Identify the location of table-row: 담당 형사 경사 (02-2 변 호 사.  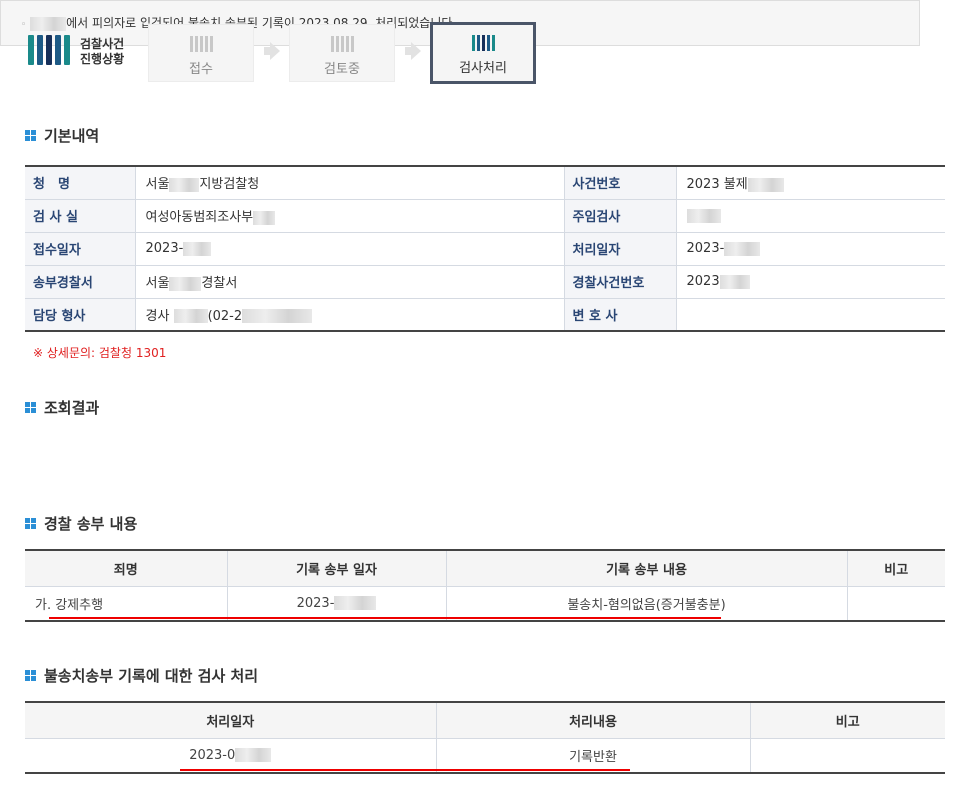
(485, 315).